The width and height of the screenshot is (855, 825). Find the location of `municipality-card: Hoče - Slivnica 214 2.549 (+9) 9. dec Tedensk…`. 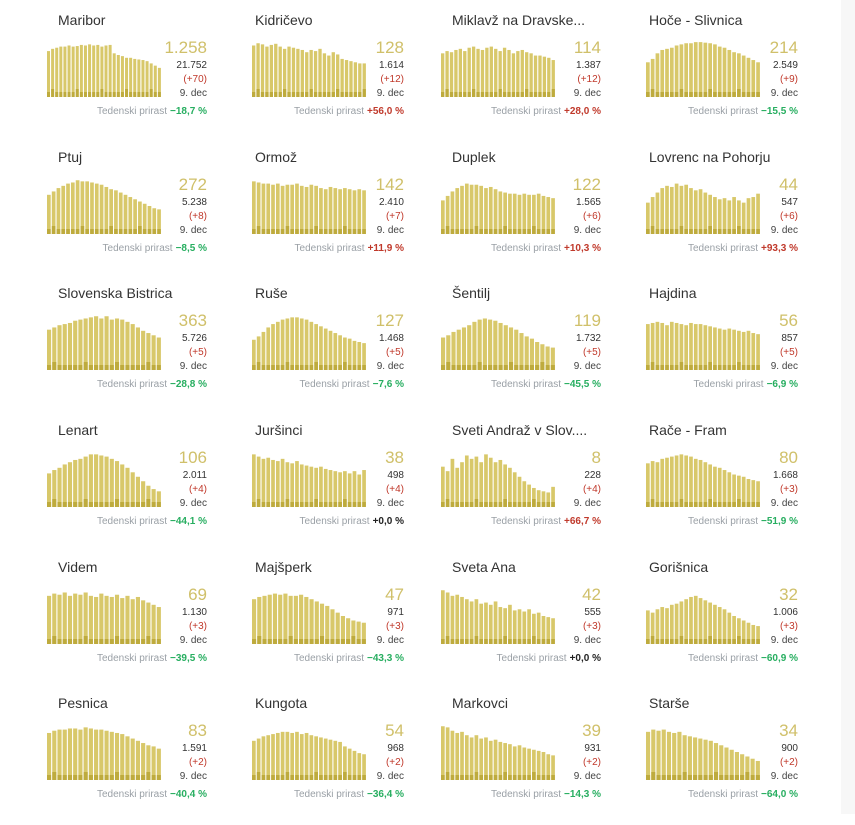

municipality-card: Hoče - Slivnica 214 2.549 (+9) 9. dec Tedensk… is located at coordinates (734, 77).